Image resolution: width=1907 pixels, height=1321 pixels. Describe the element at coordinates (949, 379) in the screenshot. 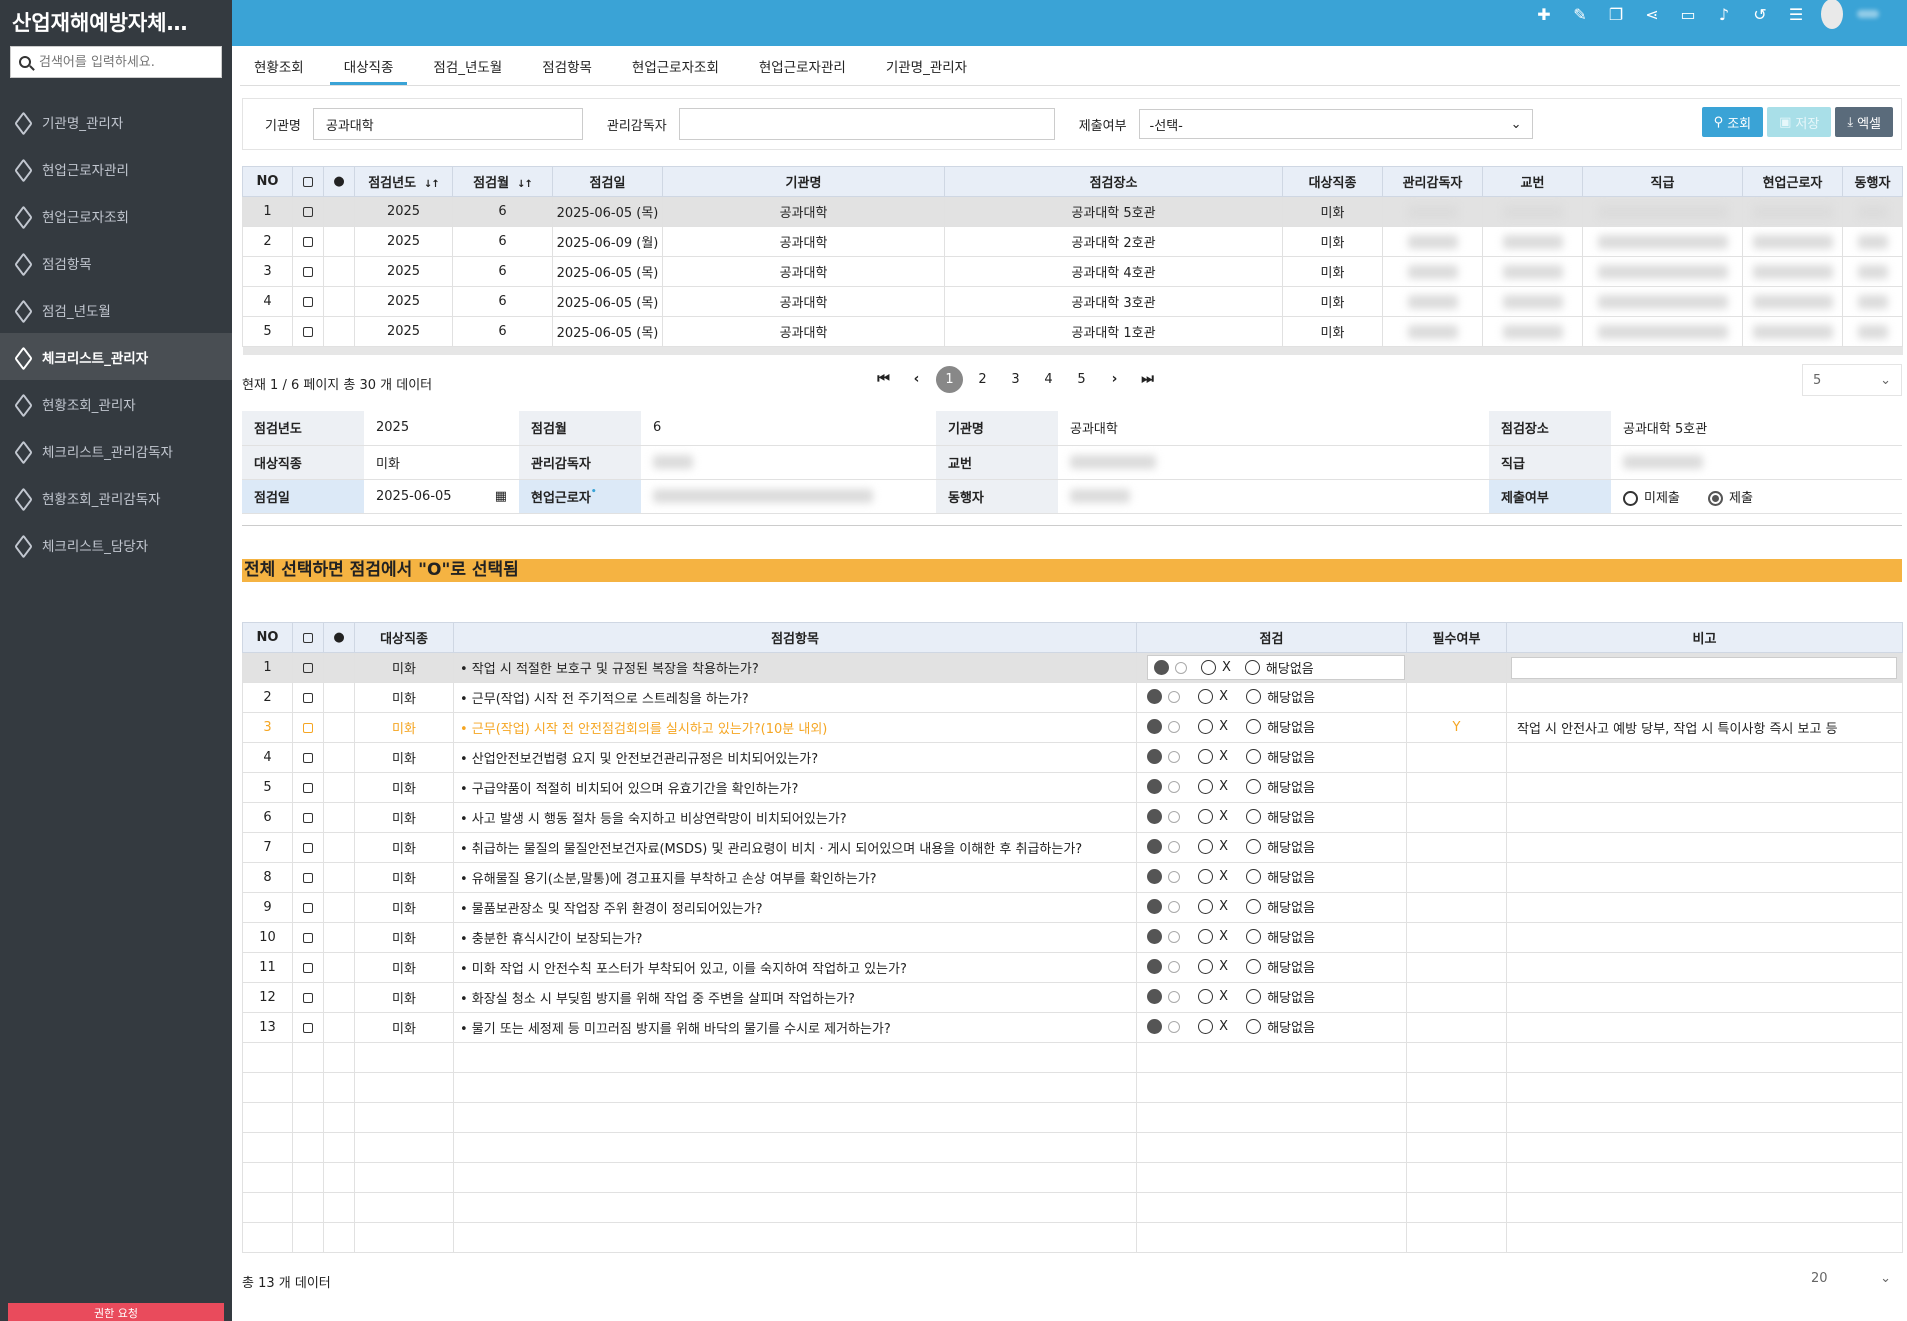

I see `page-1: 1` at that location.